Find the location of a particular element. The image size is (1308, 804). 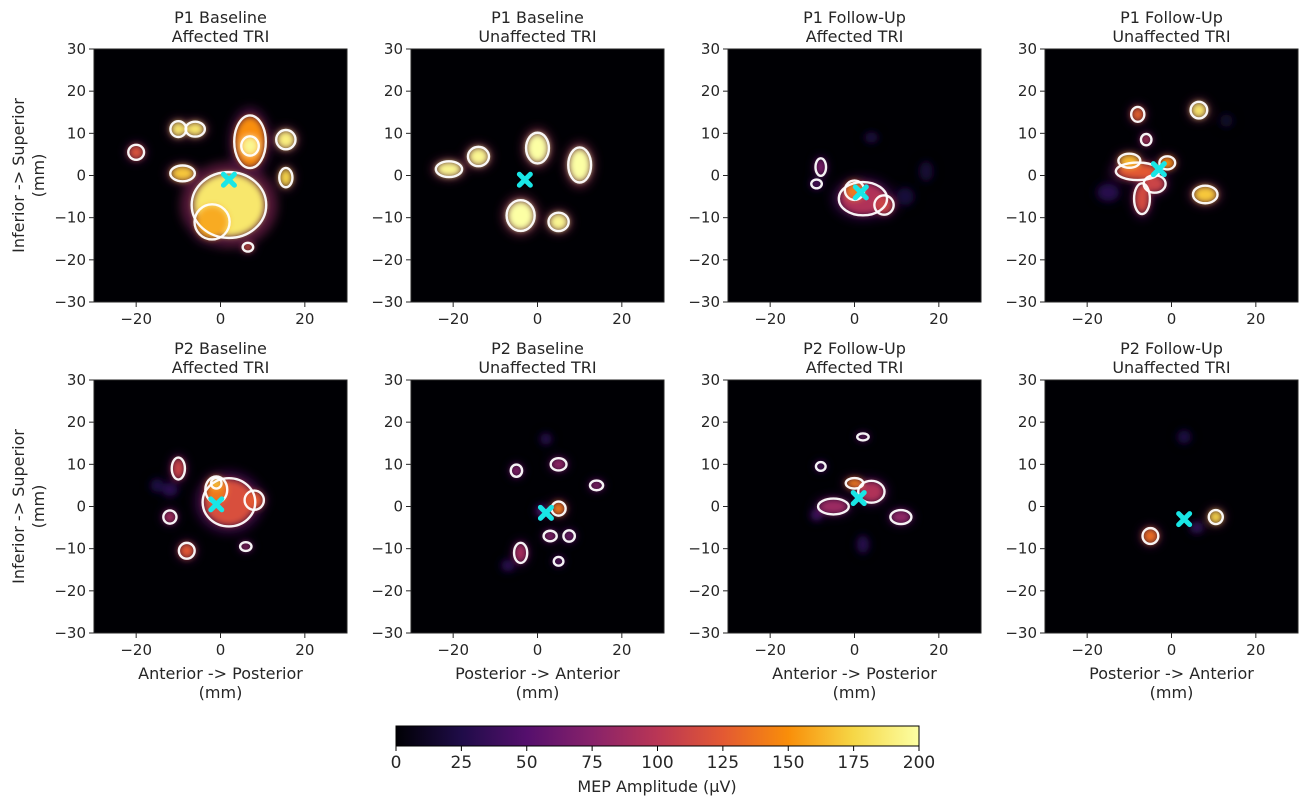

heatmap-blobs is located at coordinates (1182, 487).